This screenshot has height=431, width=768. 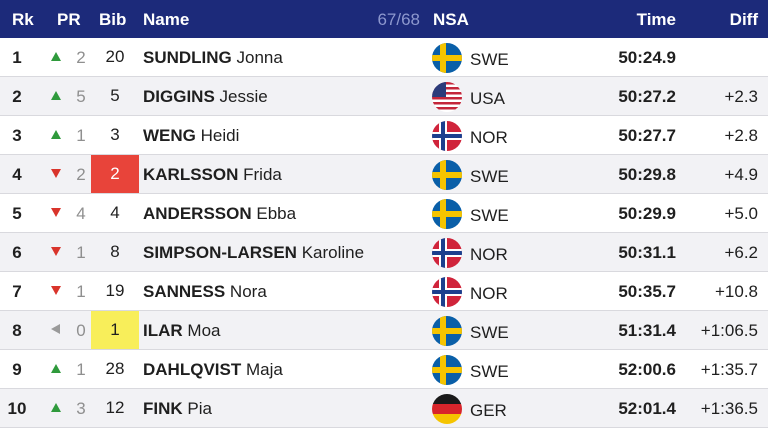 I want to click on position-change: 4, so click(x=81, y=213).